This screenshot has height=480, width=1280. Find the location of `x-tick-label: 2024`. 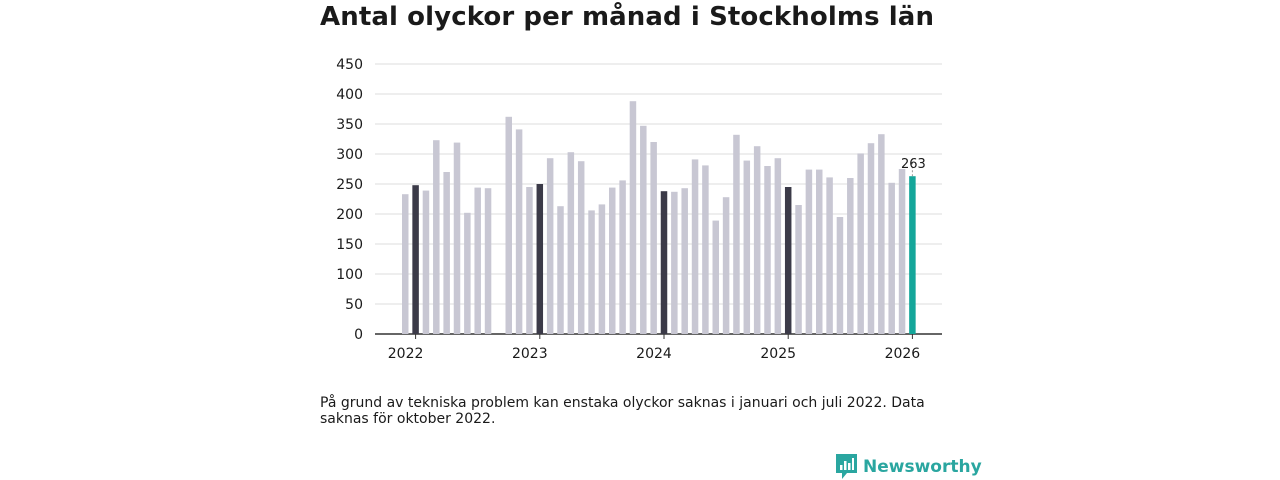

x-tick-label: 2024 is located at coordinates (654, 354).